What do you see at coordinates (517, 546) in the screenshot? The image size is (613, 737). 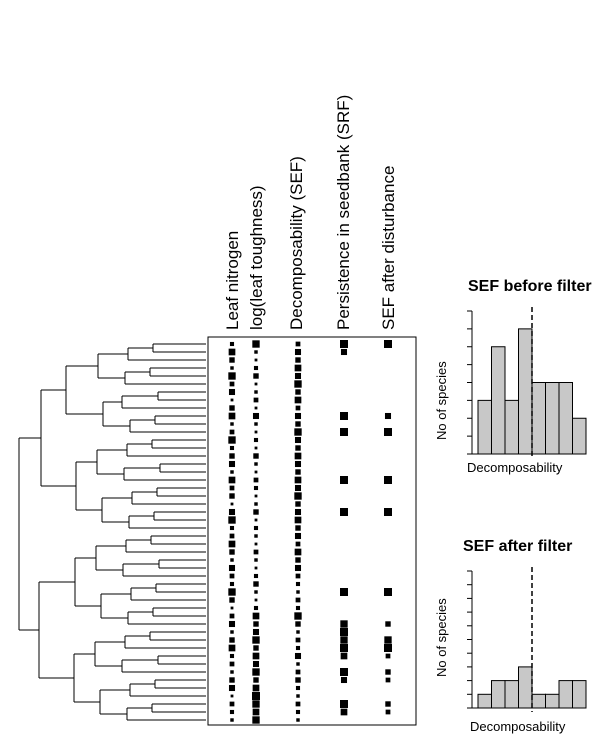 I see `histogram-after-title: SEF after filter` at bounding box center [517, 546].